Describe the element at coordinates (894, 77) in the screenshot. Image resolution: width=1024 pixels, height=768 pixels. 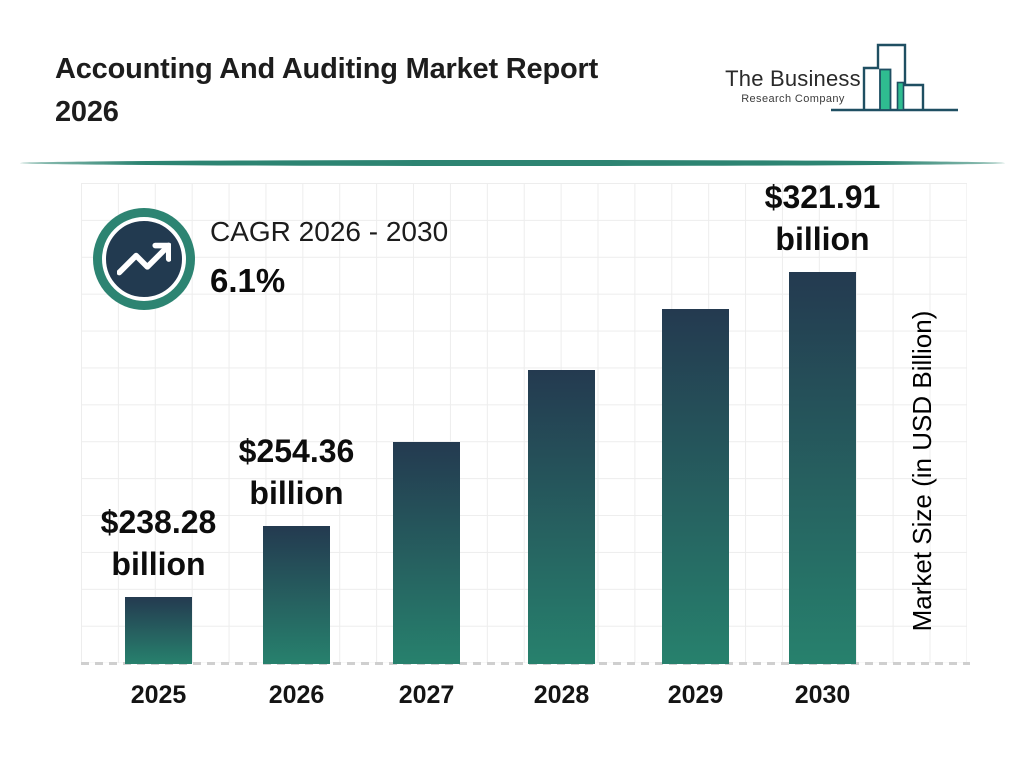
I see `skyline-bars-icon` at that location.